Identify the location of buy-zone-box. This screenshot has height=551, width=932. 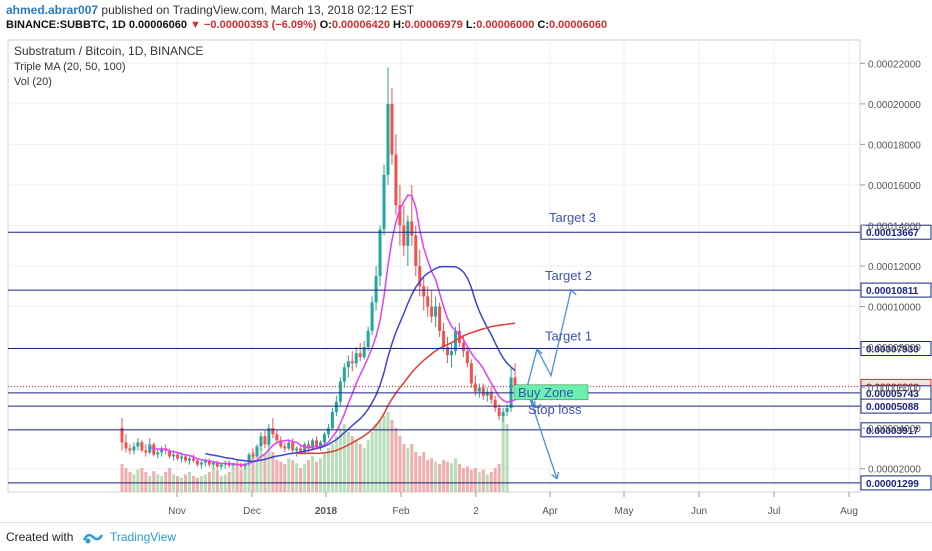
(551, 392).